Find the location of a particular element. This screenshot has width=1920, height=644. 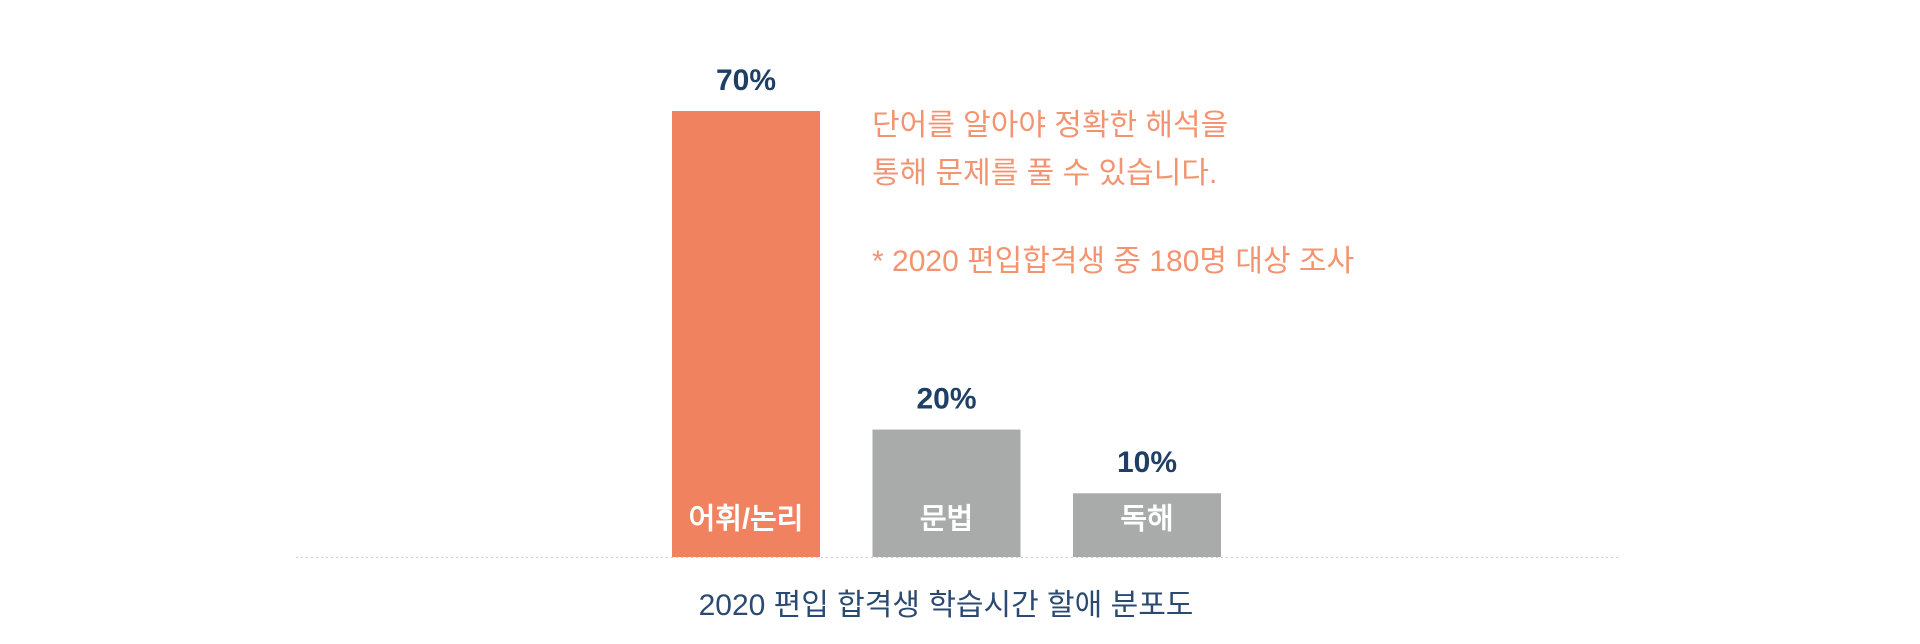

category-label: 문법 is located at coordinates (946, 519).